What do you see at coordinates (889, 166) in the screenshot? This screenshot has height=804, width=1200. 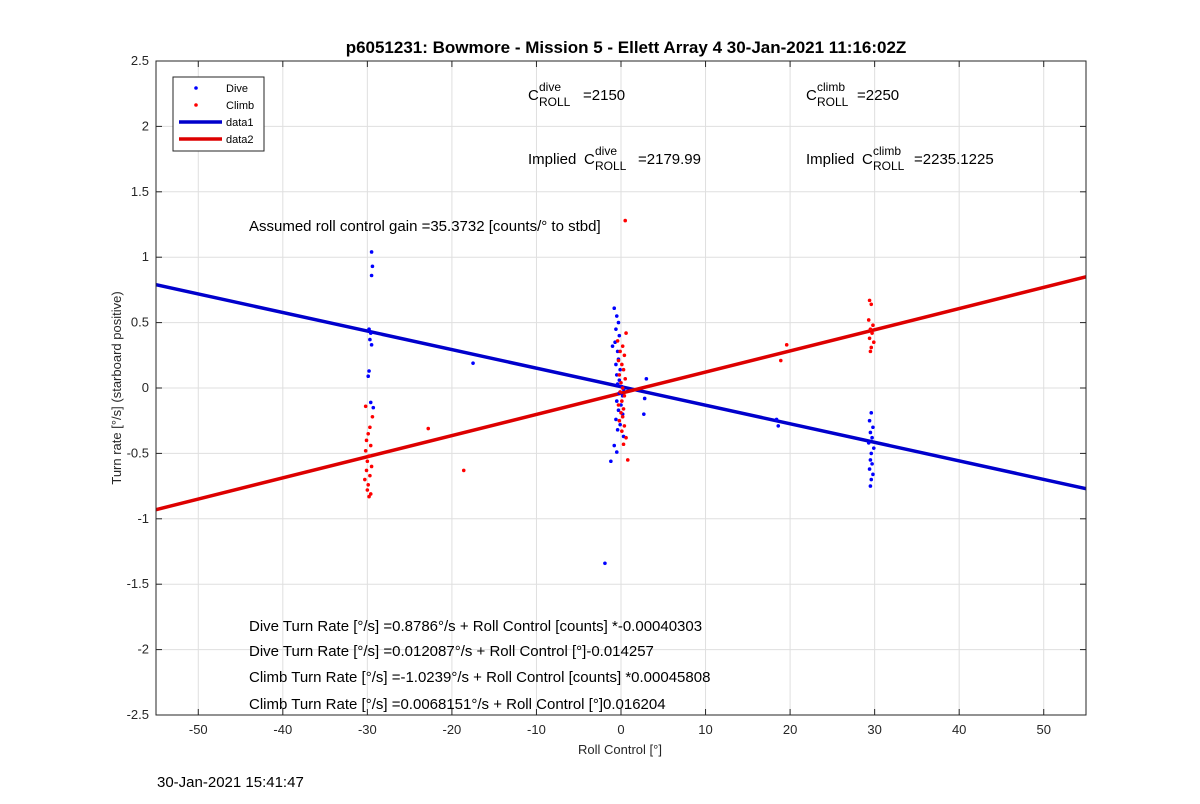 I see `implied-climb-sub: ROLL` at bounding box center [889, 166].